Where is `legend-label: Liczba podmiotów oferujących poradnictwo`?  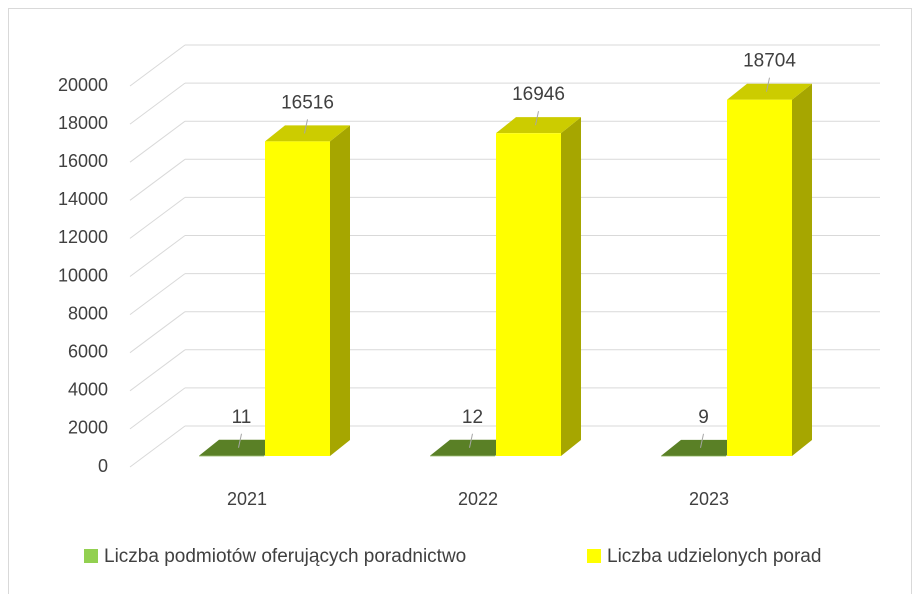 legend-label: Liczba podmiotów oferujących poradnictwo is located at coordinates (285, 556).